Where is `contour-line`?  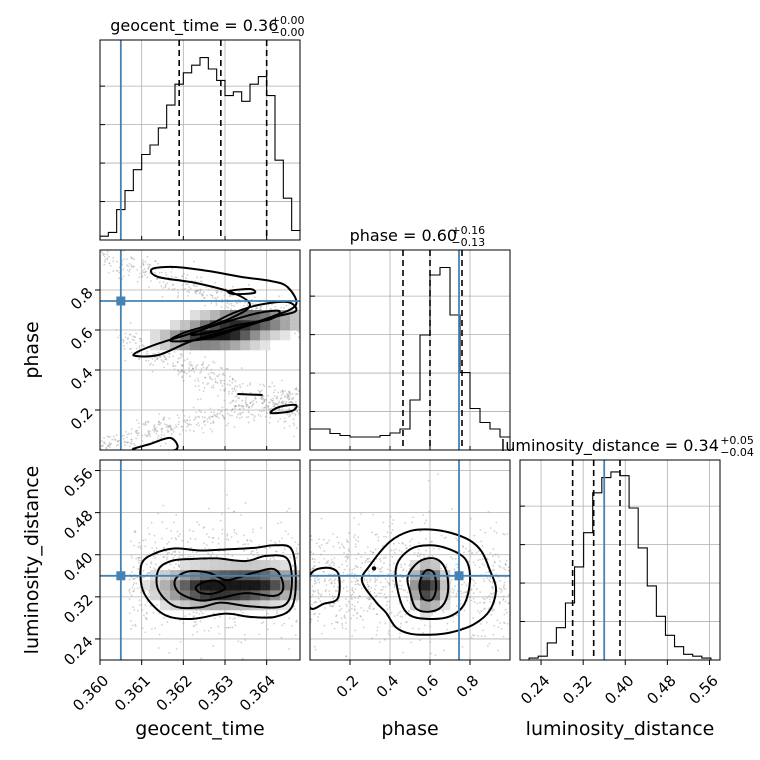
contour-line is located at coordinates (428, 585).